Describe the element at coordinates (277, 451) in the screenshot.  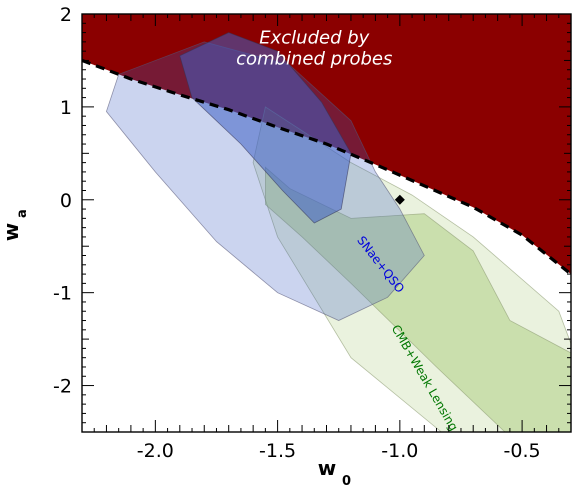
I see `x-tick-label: -1.5` at that location.